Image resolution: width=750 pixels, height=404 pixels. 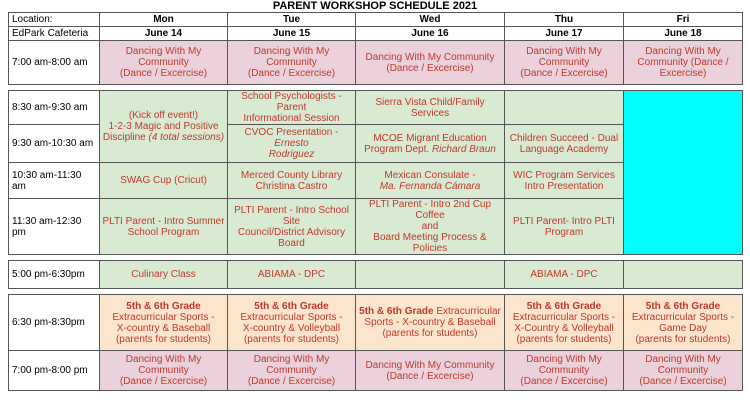 I want to click on time-slot: 7:00 pm-8:00 pm, so click(x=54, y=370).